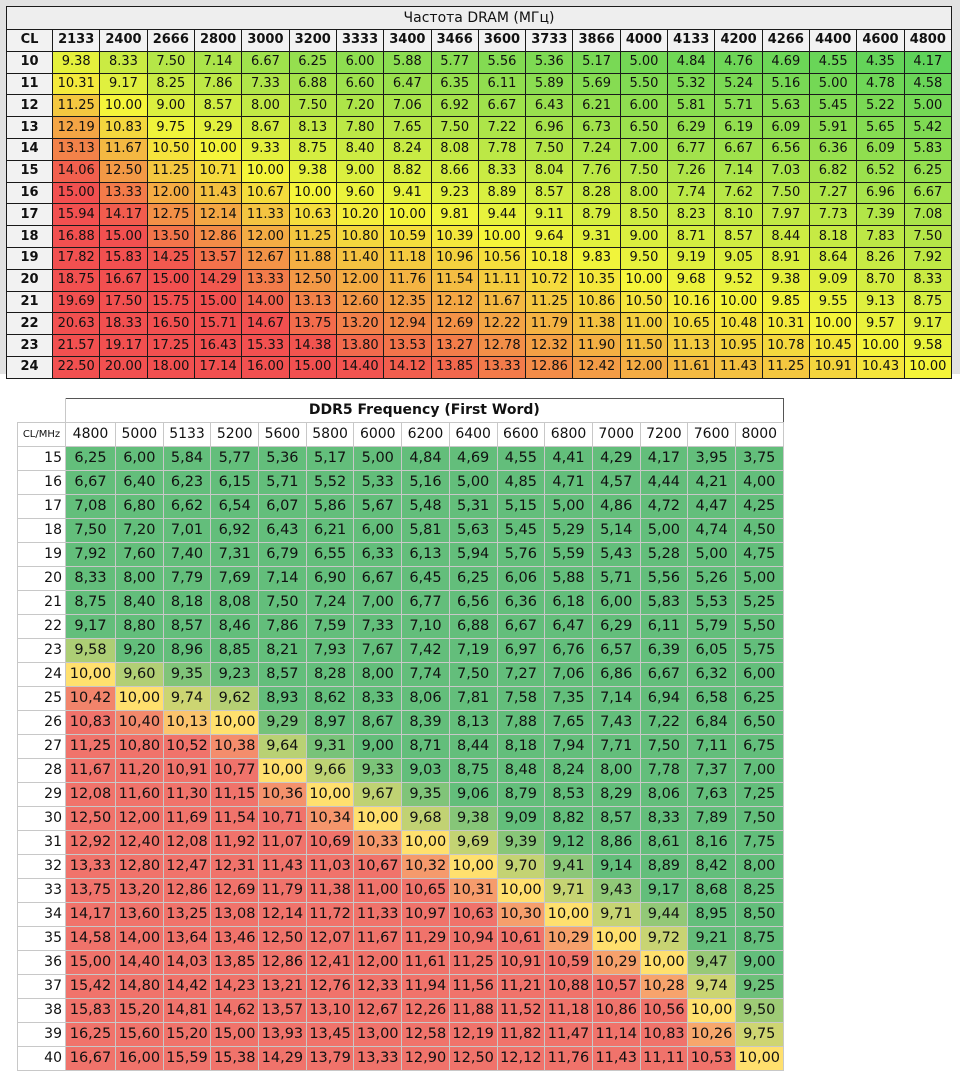 This screenshot has height=1080, width=960. What do you see at coordinates (282, 554) in the screenshot?
I see `table2-cell: 6,79` at bounding box center [282, 554].